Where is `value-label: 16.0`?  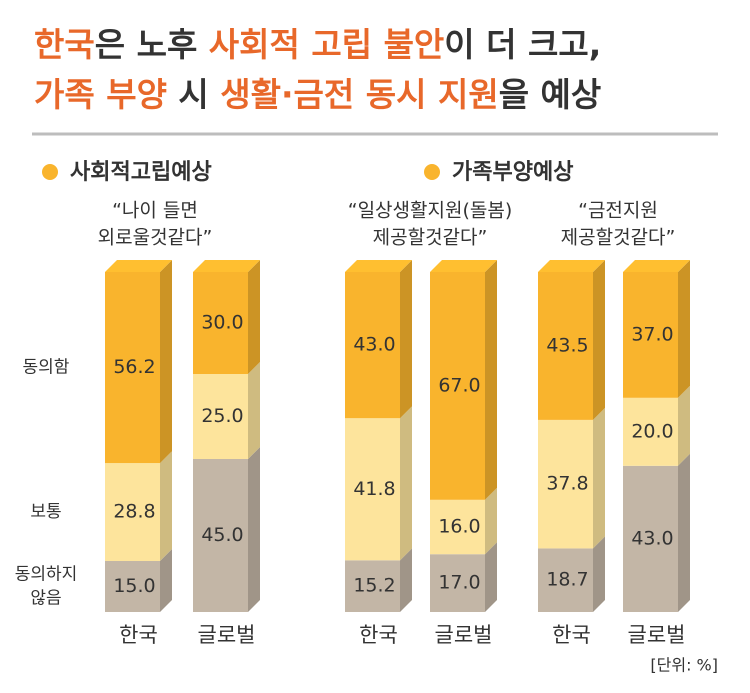 value-label: 16.0 is located at coordinates (459, 527).